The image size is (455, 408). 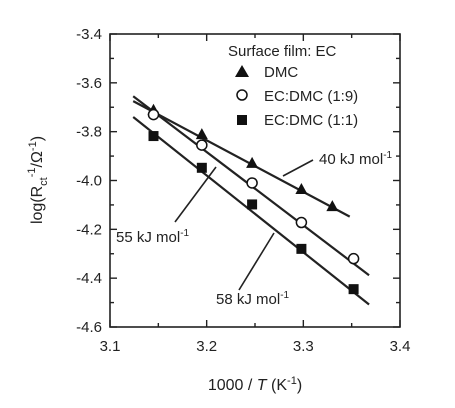 I want to click on y-tick-label: -4.6, so click(x=89, y=327).